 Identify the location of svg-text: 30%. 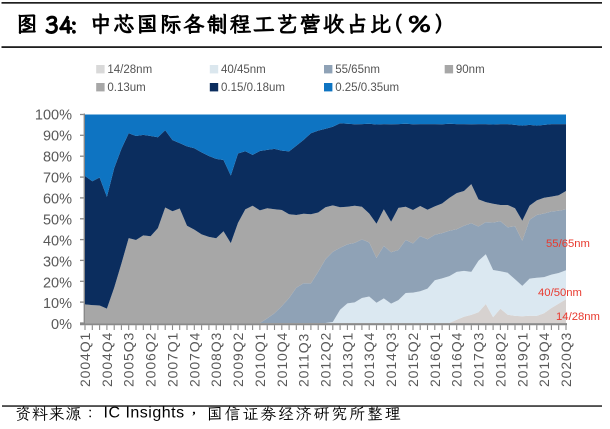
(57, 262).